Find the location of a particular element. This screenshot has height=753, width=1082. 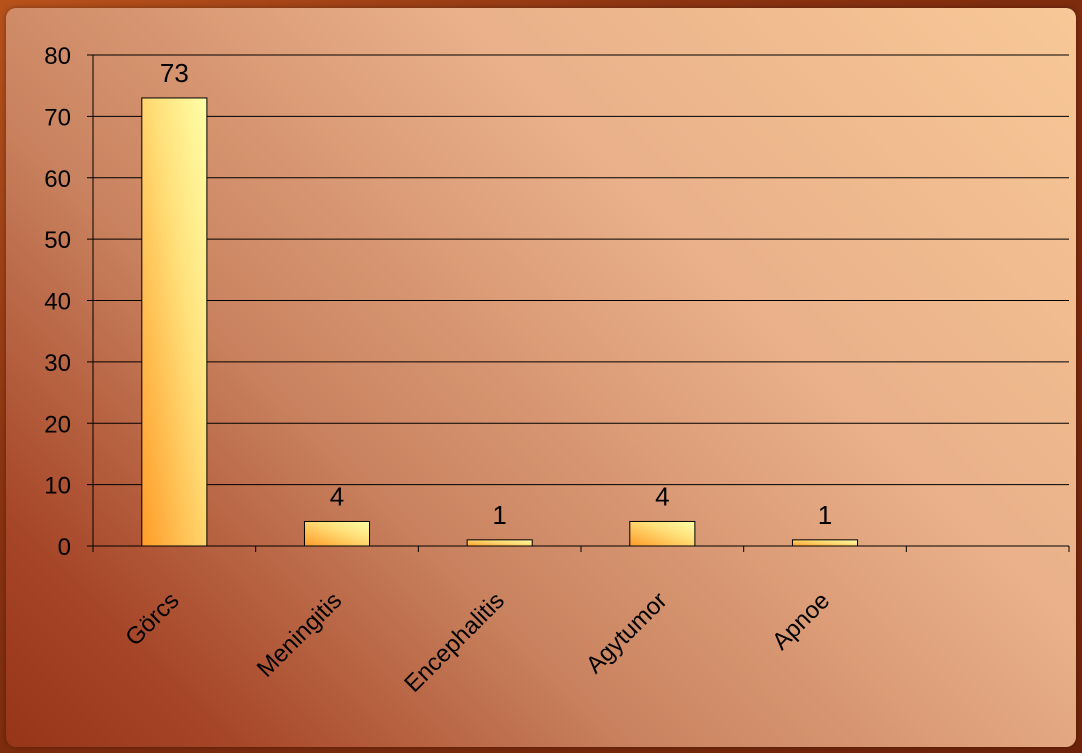

y-tick-label-50: 50 is located at coordinates (57, 240).